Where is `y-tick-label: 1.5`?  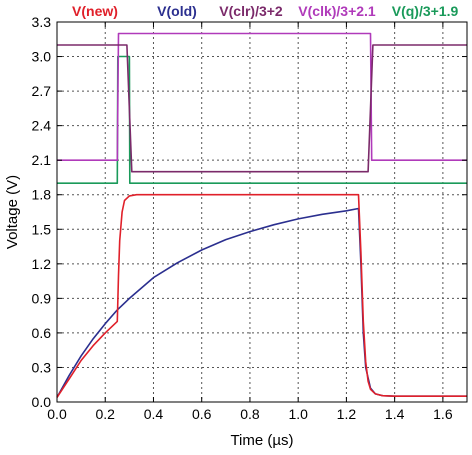
y-tick-label: 1.5 is located at coordinates (42, 229).